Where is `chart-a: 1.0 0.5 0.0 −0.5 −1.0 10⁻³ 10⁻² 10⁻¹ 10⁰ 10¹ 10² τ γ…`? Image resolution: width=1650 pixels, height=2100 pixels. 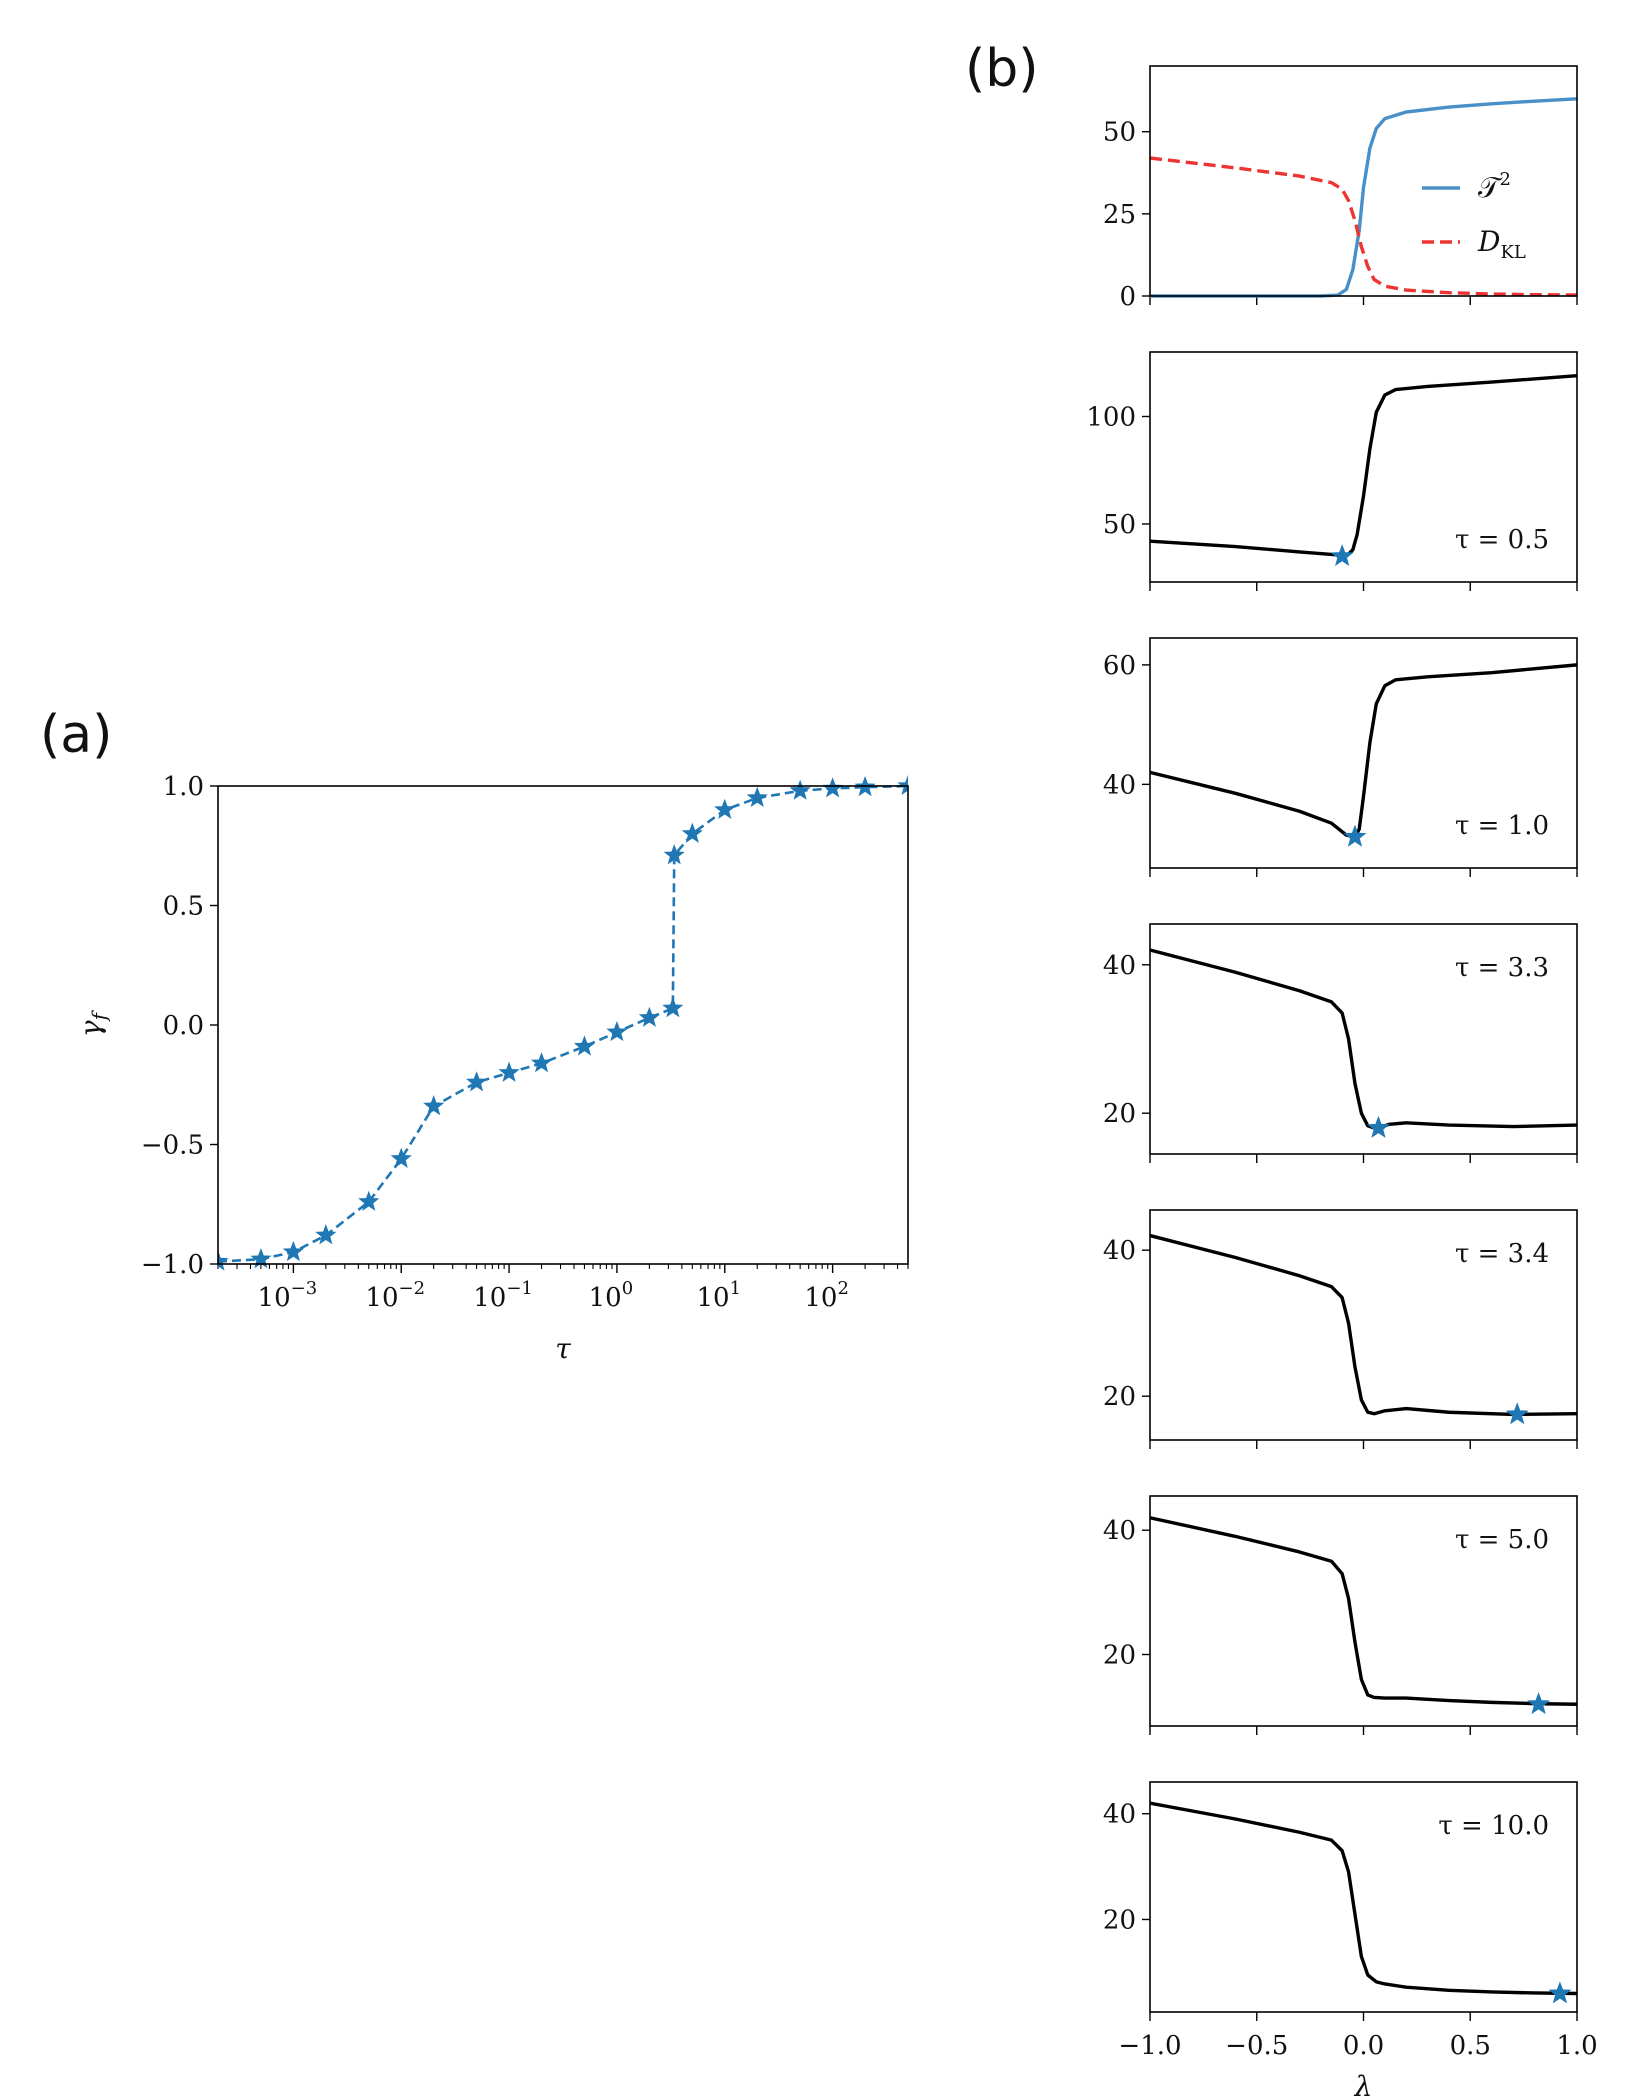 chart-a: 1.0 0.5 0.0 −0.5 −1.0 10⁻³ 10⁻² 10⁻¹ 10⁰ 10¹ 10² τ γ… is located at coordinates (491, 1068).